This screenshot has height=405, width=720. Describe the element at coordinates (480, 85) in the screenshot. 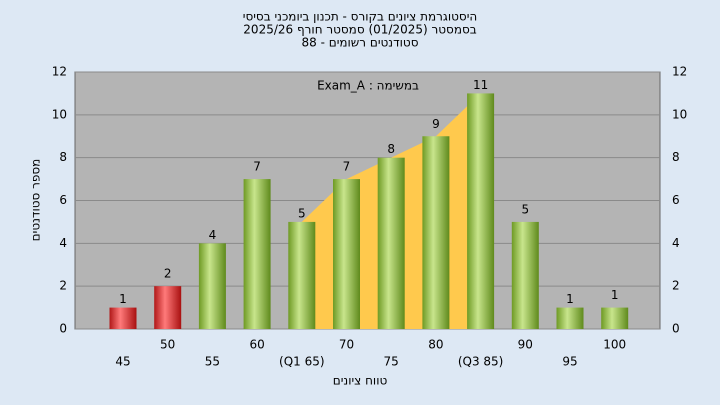

I see `value-label: 11` at that location.